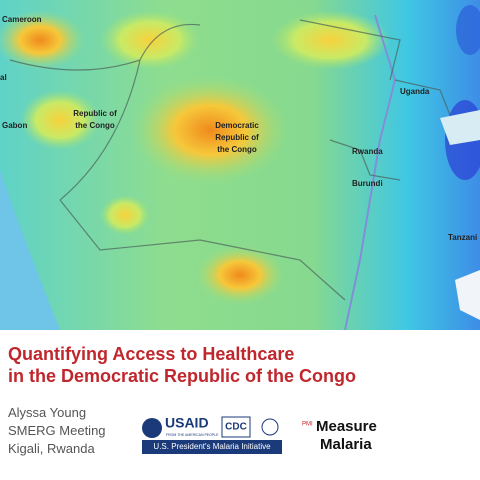  Describe the element at coordinates (182, 376) in the screenshot. I see `title-line: in the Democratic Republic of the Congo` at that location.